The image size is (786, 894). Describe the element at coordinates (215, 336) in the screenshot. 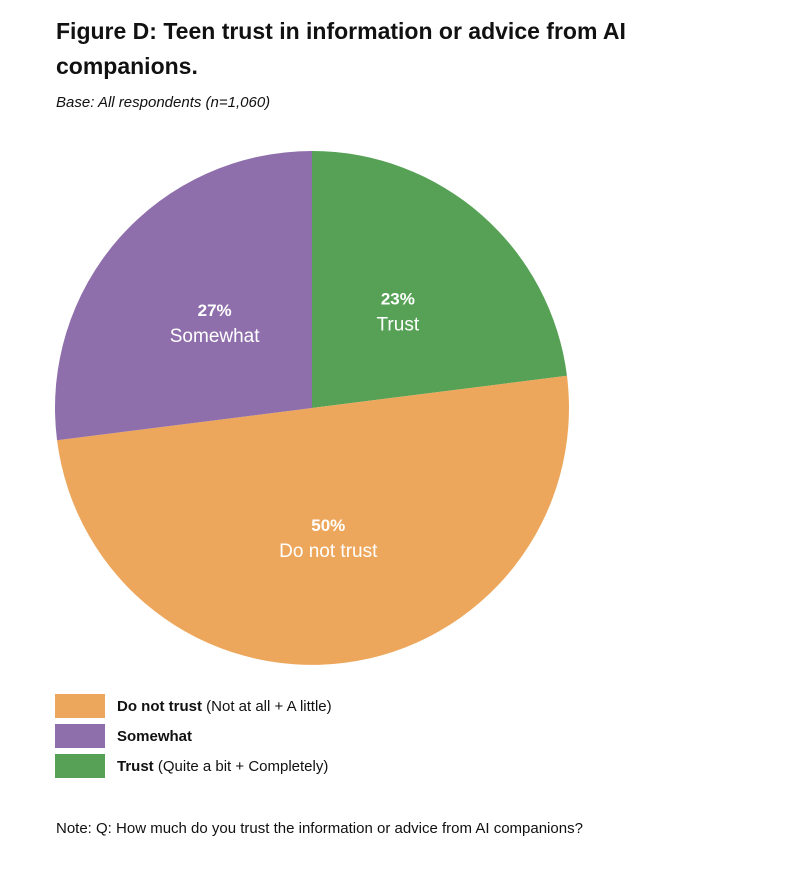

I see `data-label-name-somewhat: Somewhat` at that location.